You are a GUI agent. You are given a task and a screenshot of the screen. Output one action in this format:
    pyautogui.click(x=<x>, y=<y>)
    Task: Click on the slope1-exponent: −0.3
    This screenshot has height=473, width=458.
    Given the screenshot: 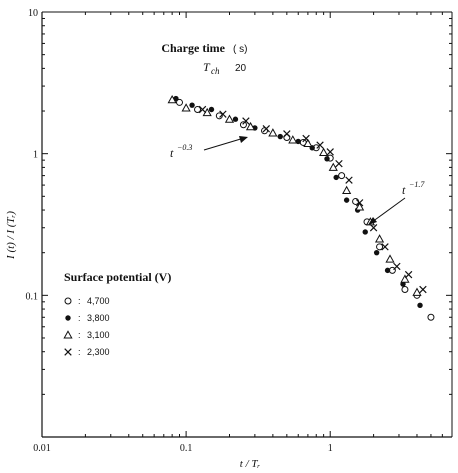 What is the action you would take?
    pyautogui.click(x=184, y=147)
    